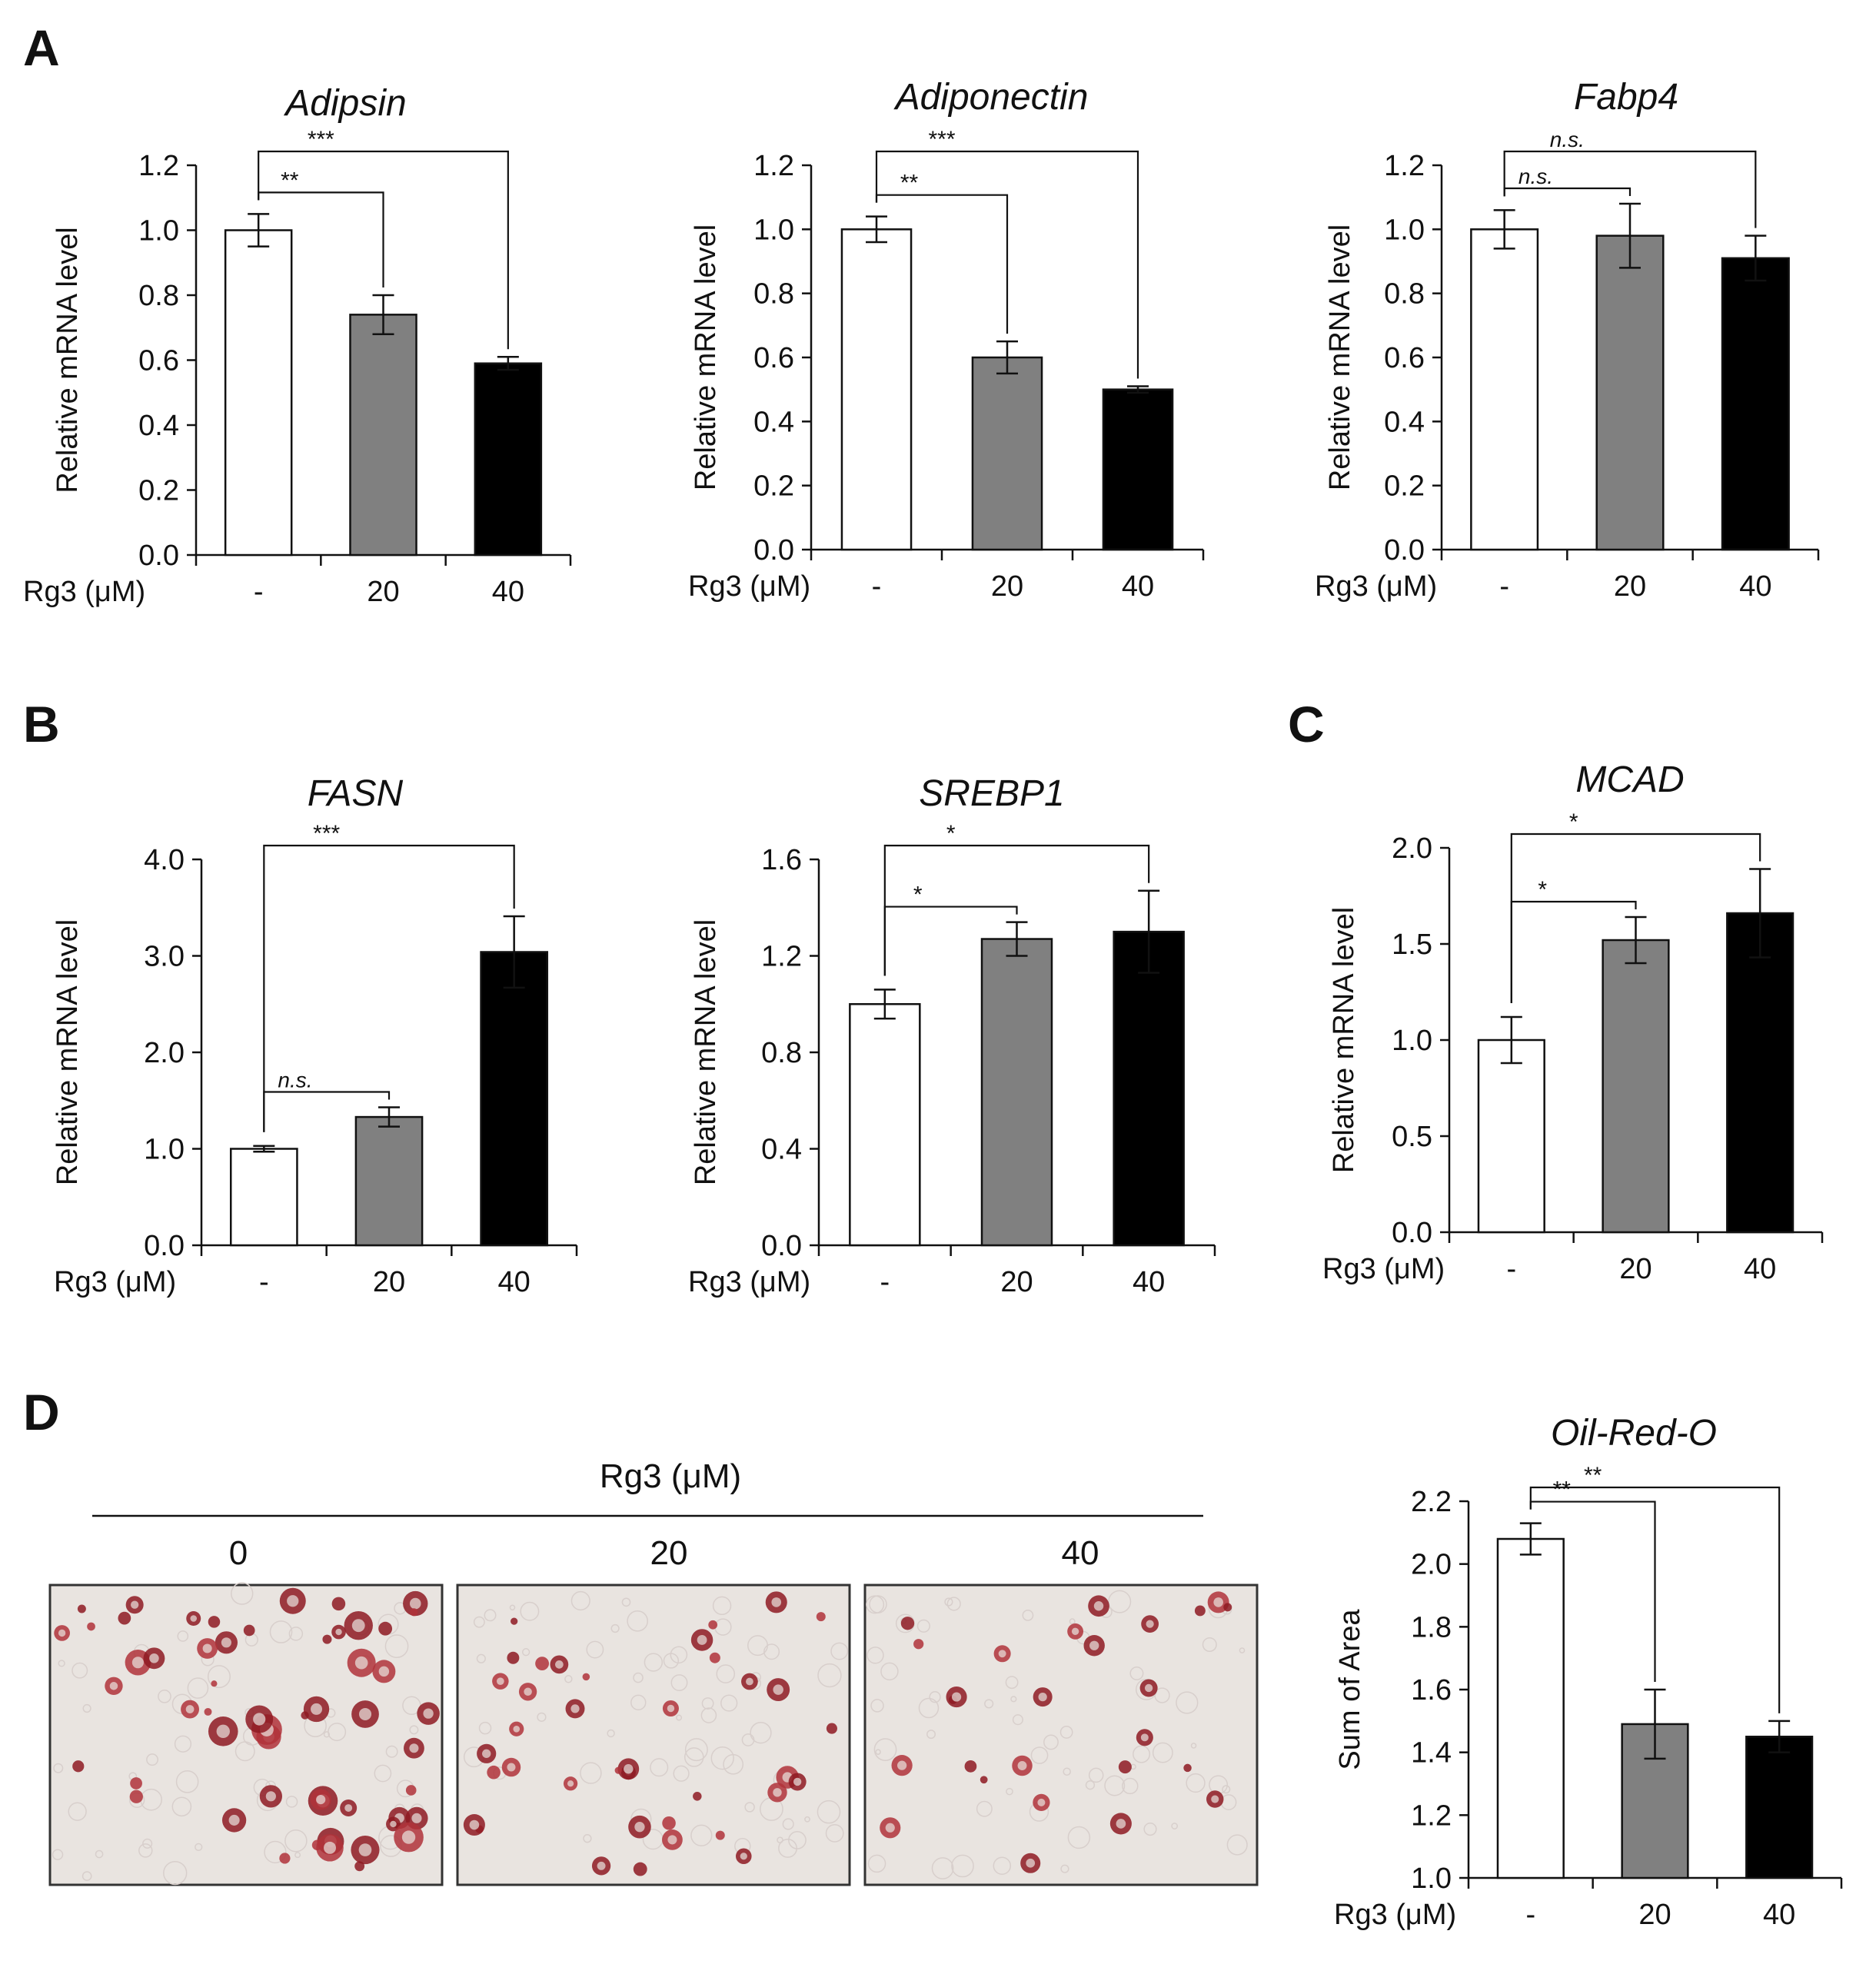 This screenshot has width=1876, height=1964. Describe the element at coordinates (885, 1282) in the screenshot. I see `srebp1-xtick-label-0: -` at that location.